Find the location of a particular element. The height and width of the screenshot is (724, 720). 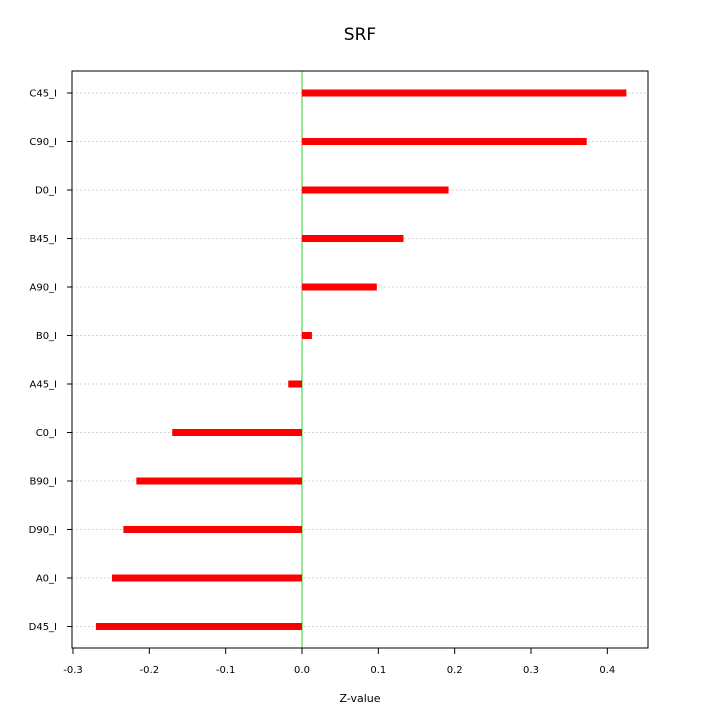

x-tick-label: 0.1 is located at coordinates (378, 670).